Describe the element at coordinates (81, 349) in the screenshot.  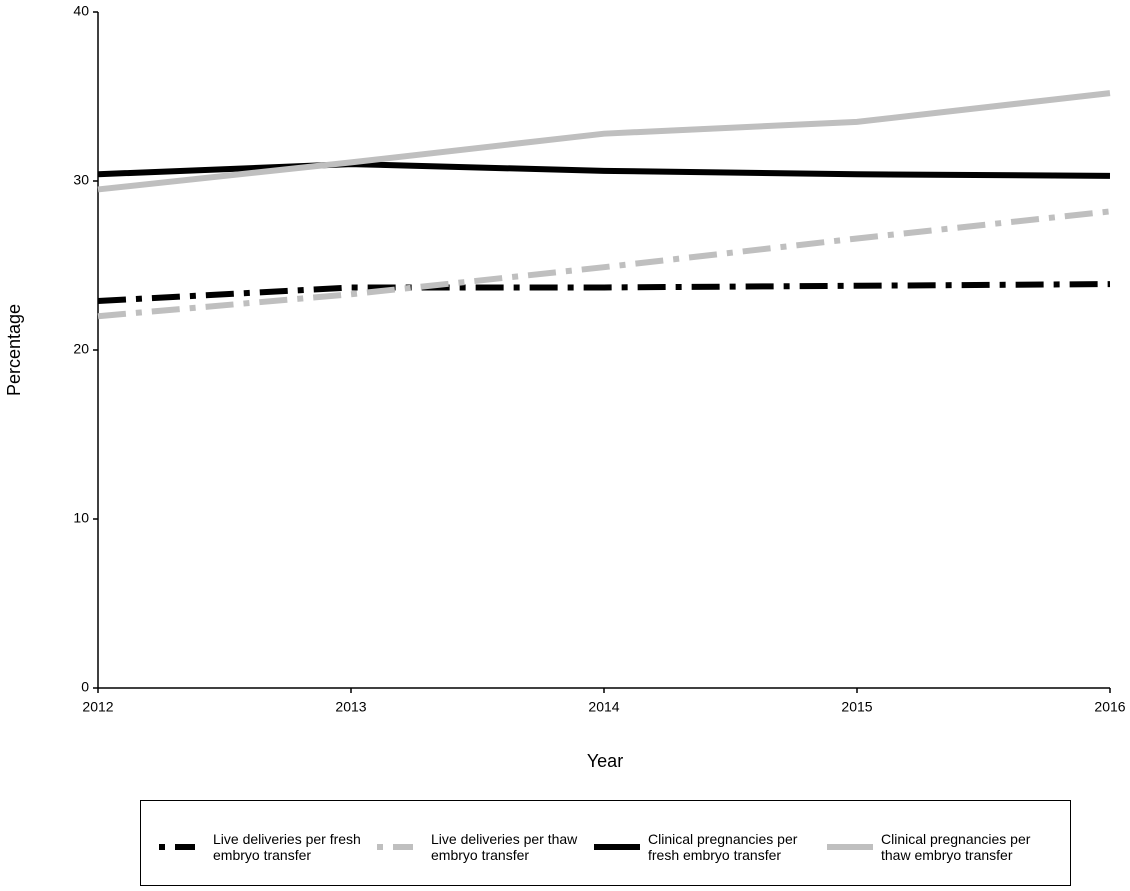
I see `y-tick-label: 20` at that location.